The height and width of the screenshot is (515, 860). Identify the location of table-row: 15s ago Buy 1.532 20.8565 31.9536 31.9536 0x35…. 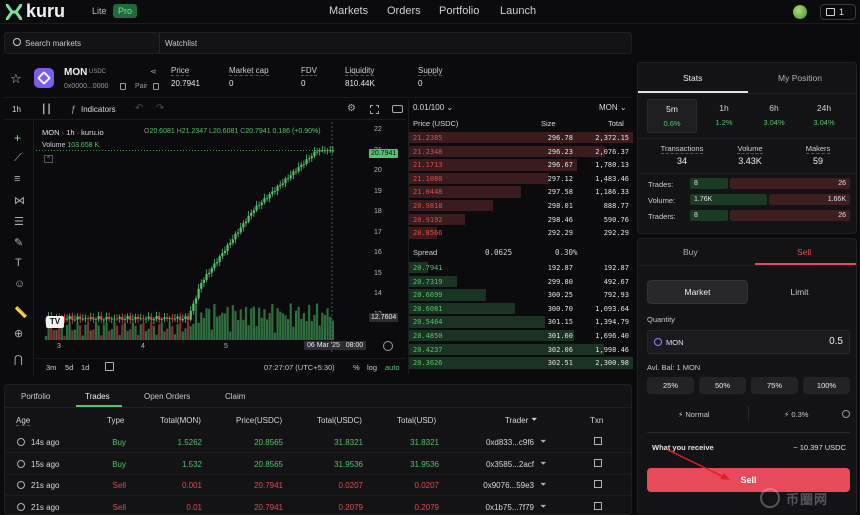
(318, 465).